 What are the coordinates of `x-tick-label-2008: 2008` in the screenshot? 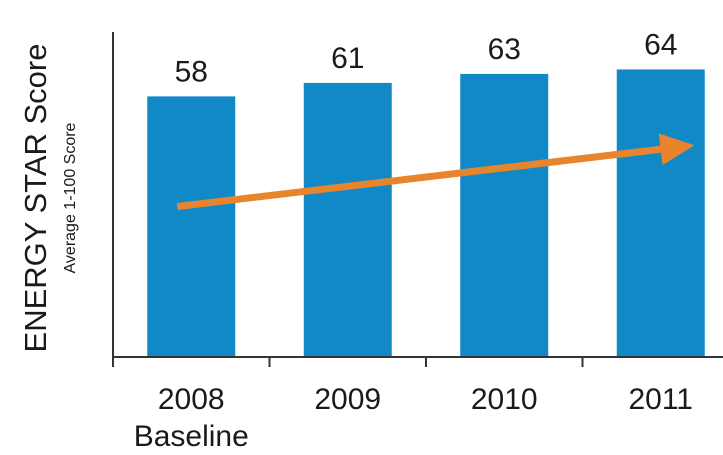 It's located at (191, 399).